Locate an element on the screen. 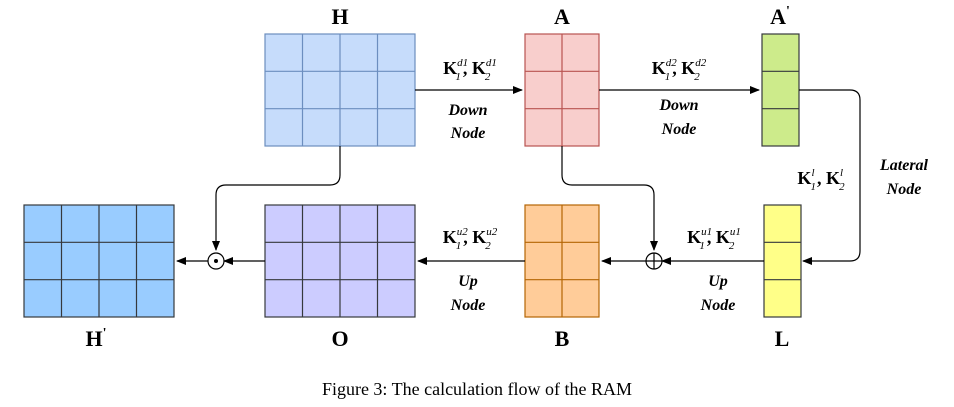 The height and width of the screenshot is (407, 954). up-node-2-params: Ku2 1, Ku2 2 is located at coordinates (470, 239).